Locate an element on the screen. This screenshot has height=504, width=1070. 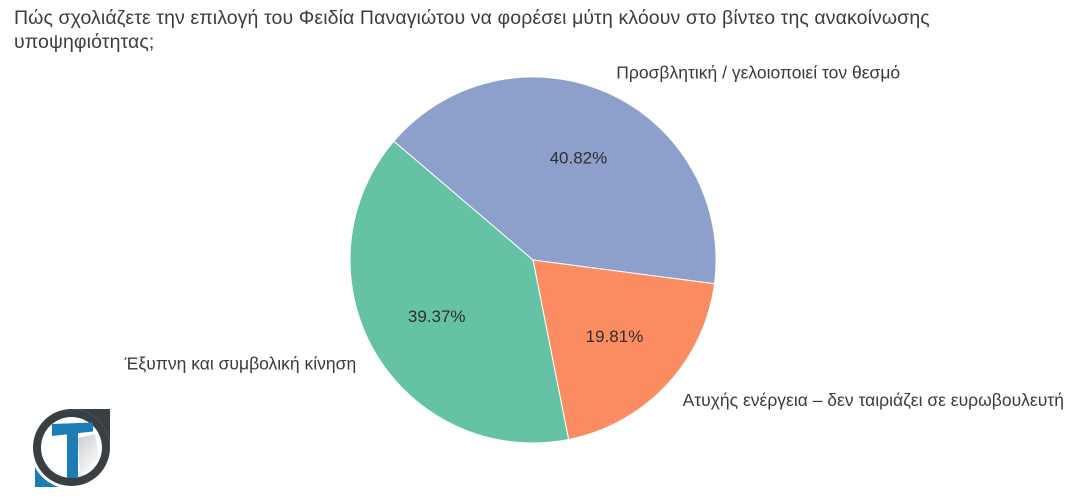
logo-corner-fill is located at coordinates (90, 428).